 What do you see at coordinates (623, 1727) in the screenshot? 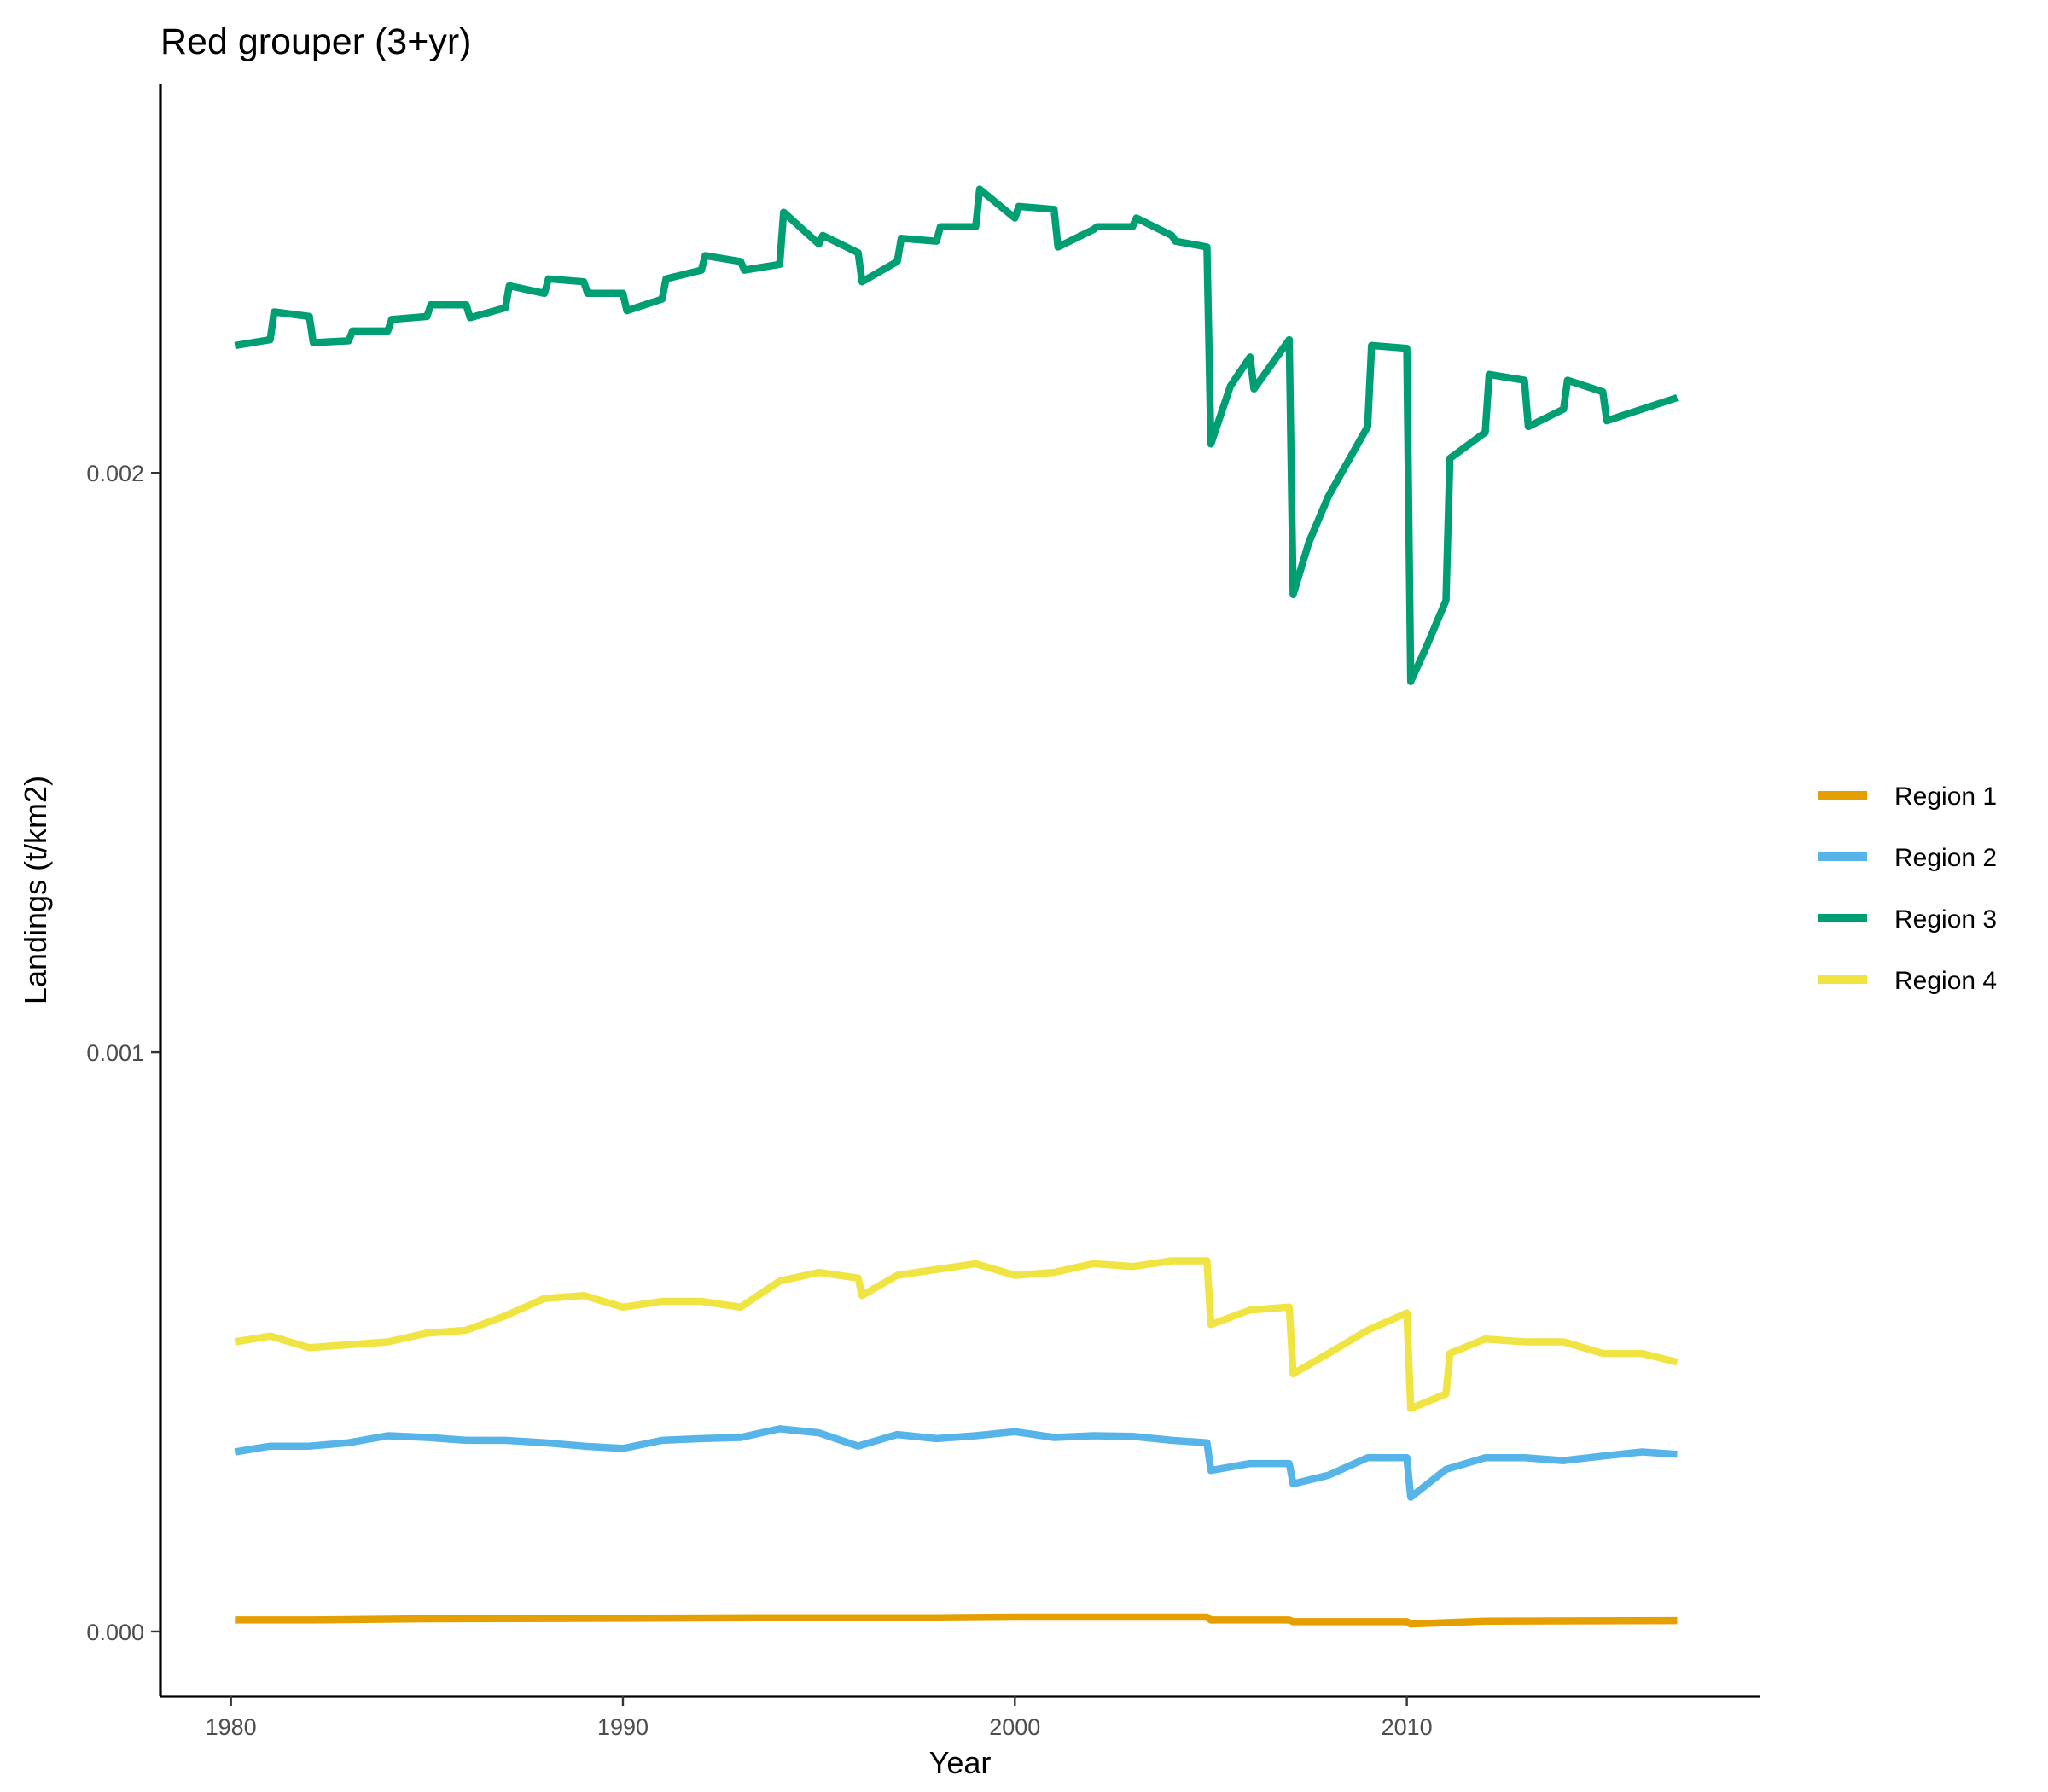
I see `x-tick-label: 1990` at bounding box center [623, 1727].